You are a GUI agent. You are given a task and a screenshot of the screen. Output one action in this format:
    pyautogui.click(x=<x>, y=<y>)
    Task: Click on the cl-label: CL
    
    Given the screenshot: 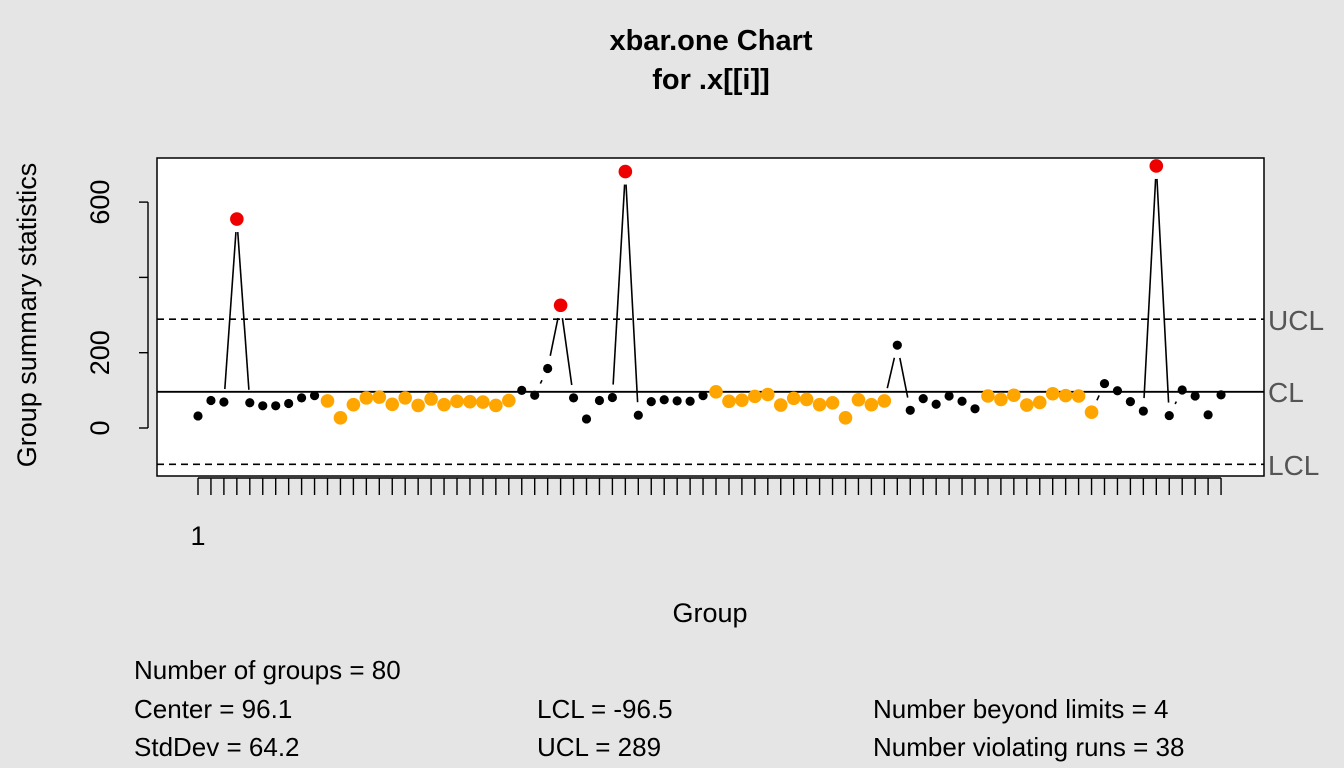 What is the action you would take?
    pyautogui.click(x=1286, y=392)
    